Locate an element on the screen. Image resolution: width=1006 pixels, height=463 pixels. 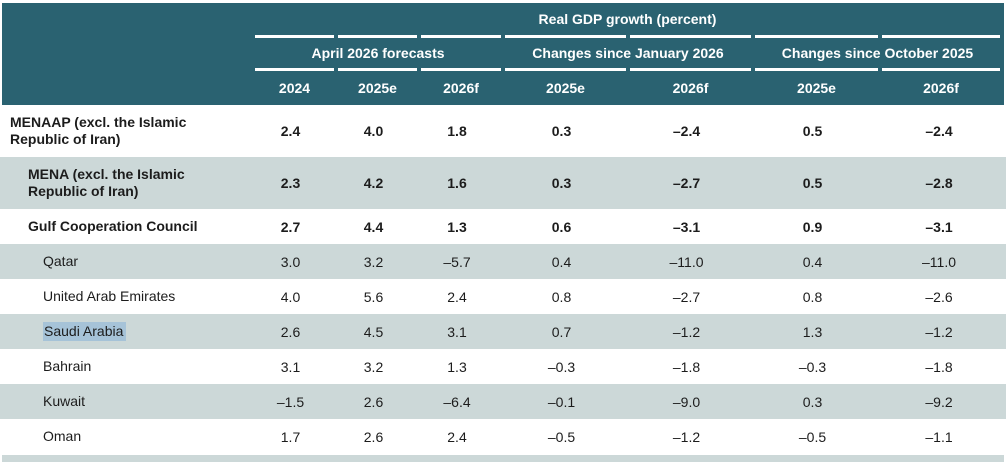
value-cell: 0.6 is located at coordinates (561, 226).